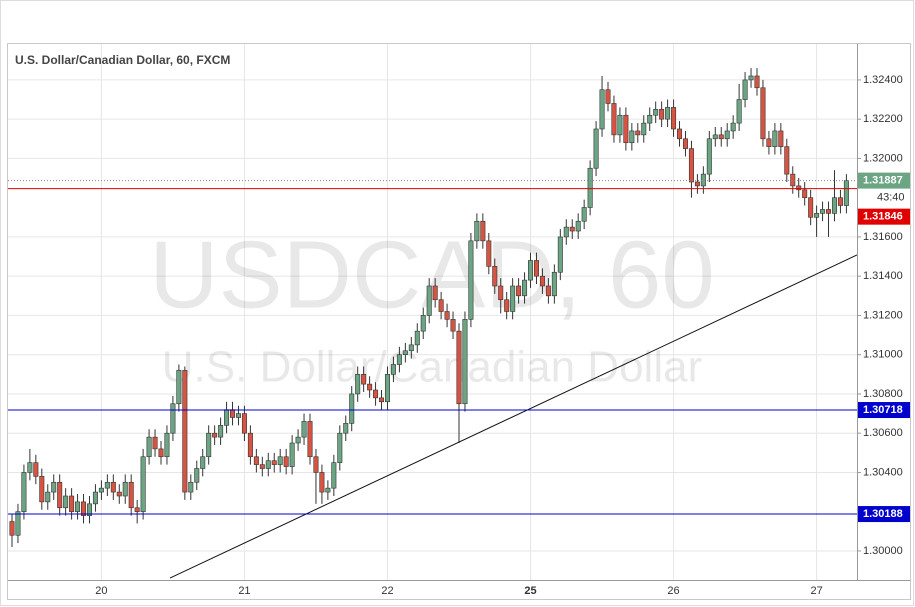  I want to click on price-label: 1.31846, so click(883, 217).